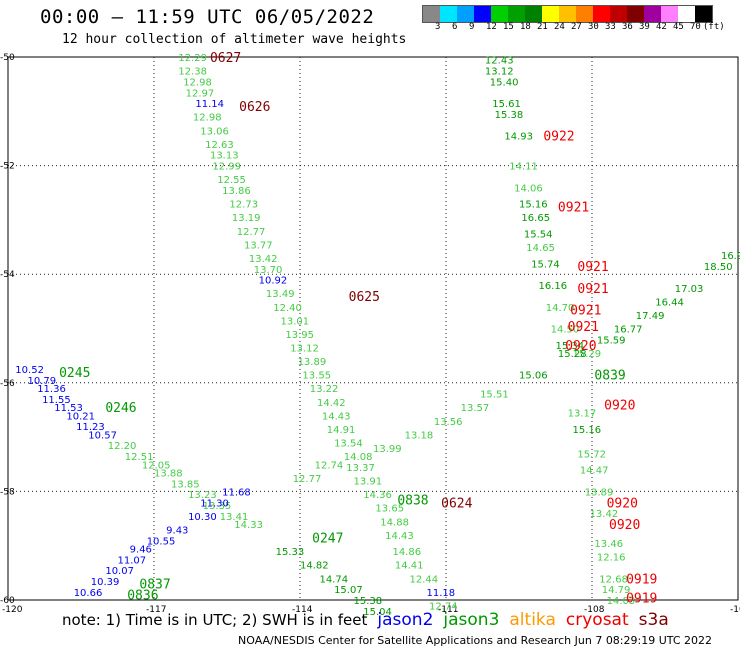  I want to click on pass-time-label: 0245, so click(74, 373).